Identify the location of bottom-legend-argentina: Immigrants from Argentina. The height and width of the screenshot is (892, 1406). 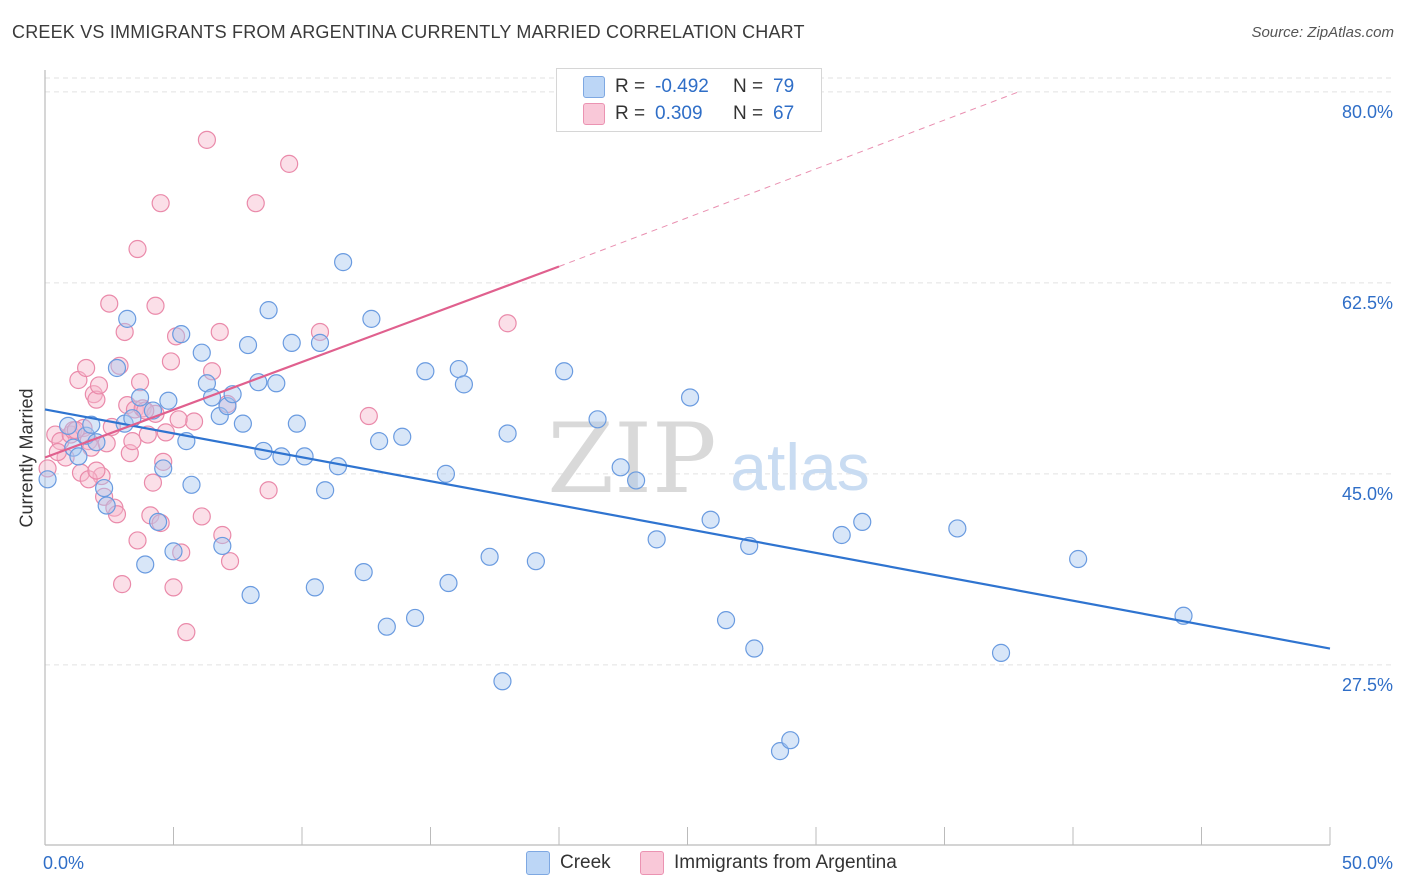
(768, 863).